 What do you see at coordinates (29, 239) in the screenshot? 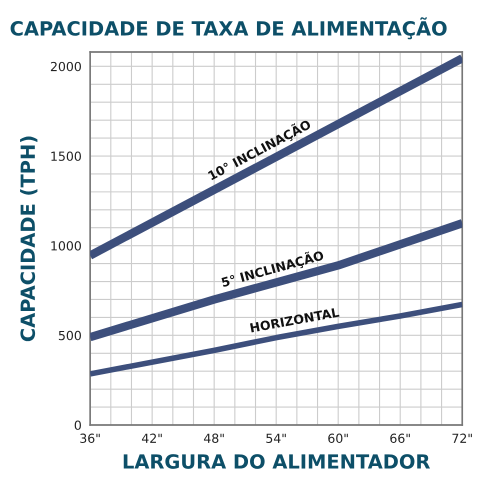
I see `y-axis-title: CAPACIDADE (TPH)` at bounding box center [29, 239].